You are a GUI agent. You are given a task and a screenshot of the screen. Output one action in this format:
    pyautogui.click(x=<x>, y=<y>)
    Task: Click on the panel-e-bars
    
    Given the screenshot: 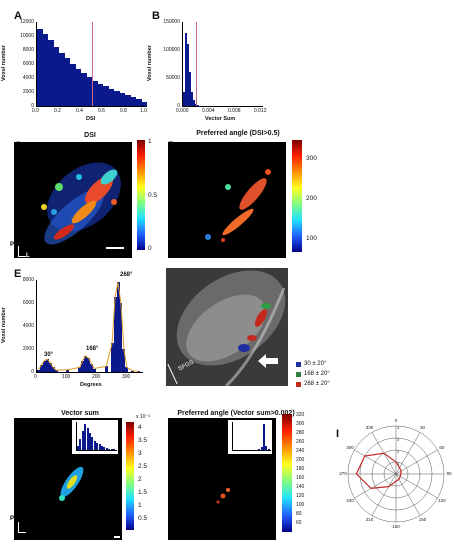 What is the action you would take?
    pyautogui.click(x=90, y=326)
    